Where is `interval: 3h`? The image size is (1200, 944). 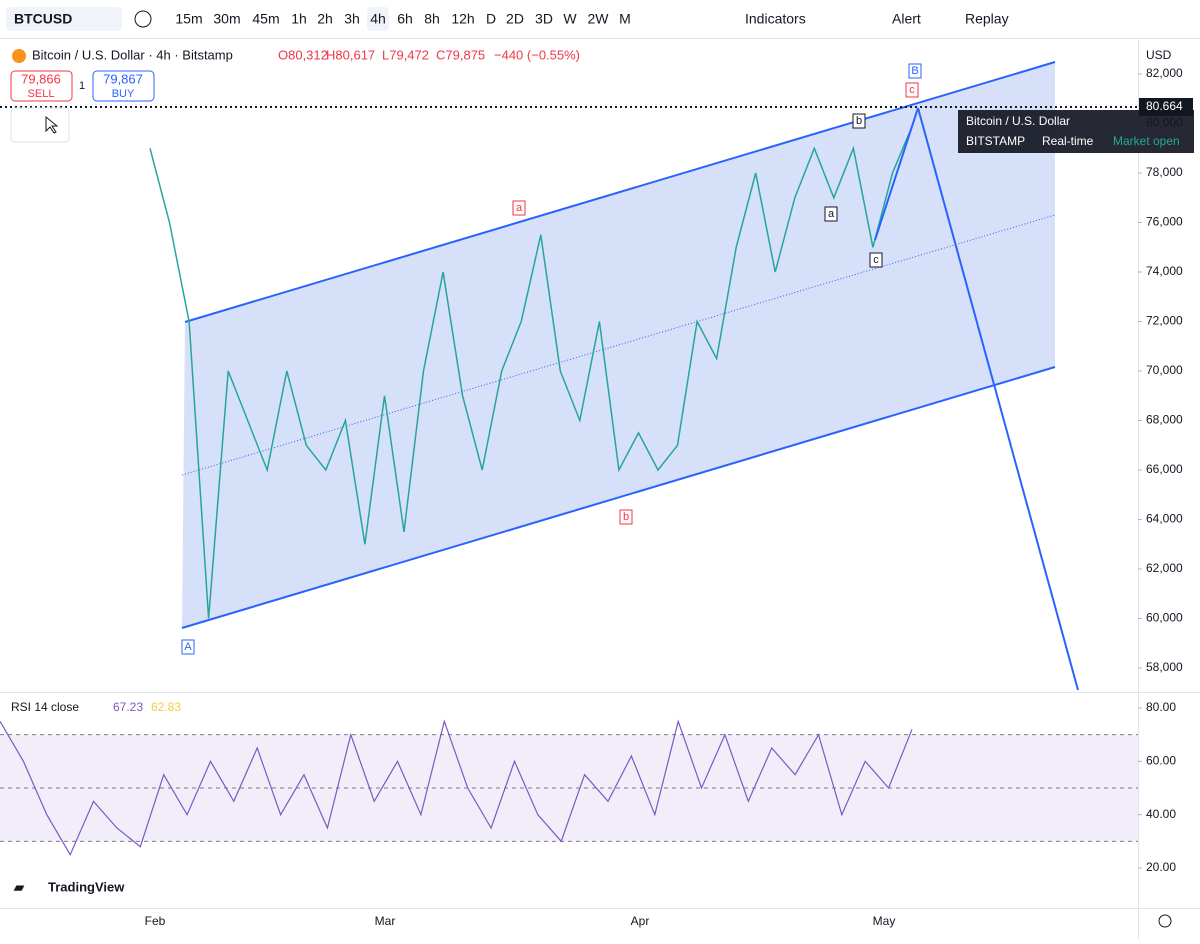 interval: 3h is located at coordinates (352, 19).